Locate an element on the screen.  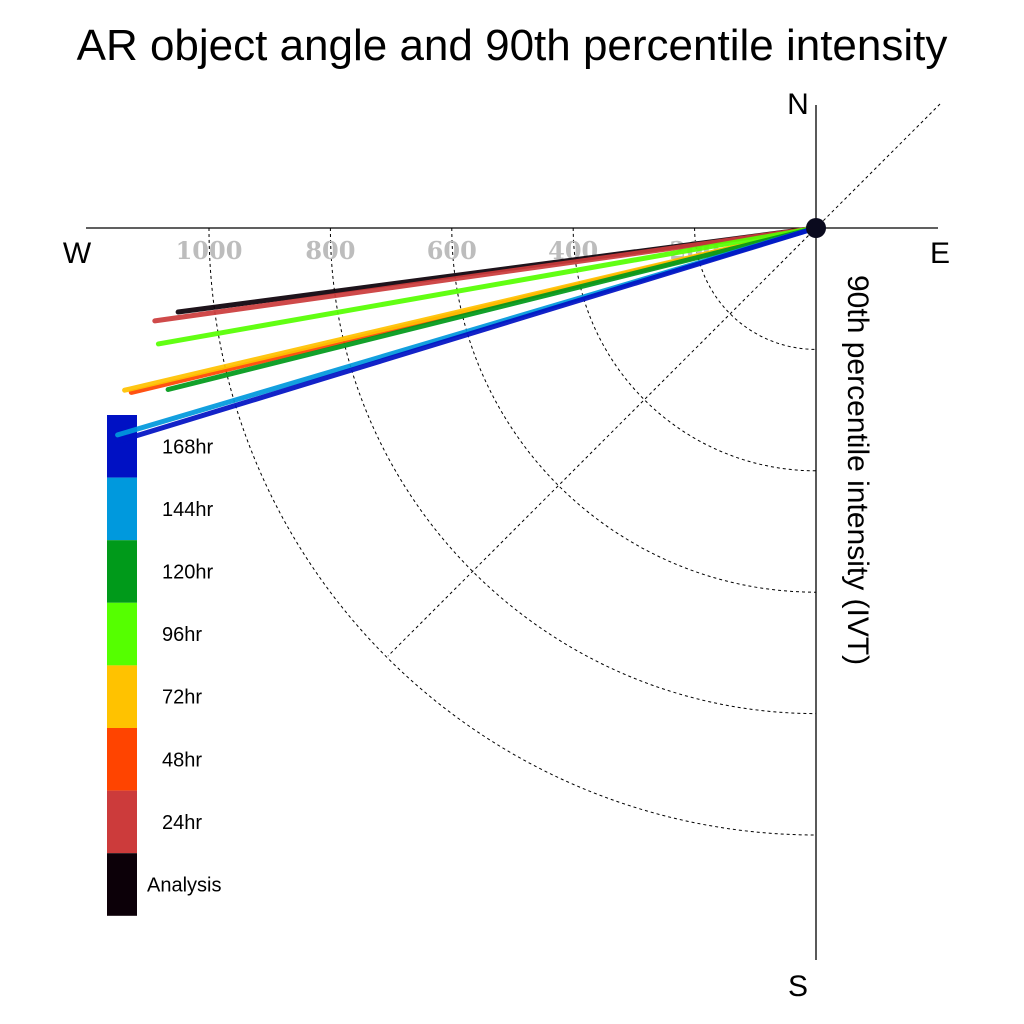
tick-label: 800 is located at coordinates (330, 250).